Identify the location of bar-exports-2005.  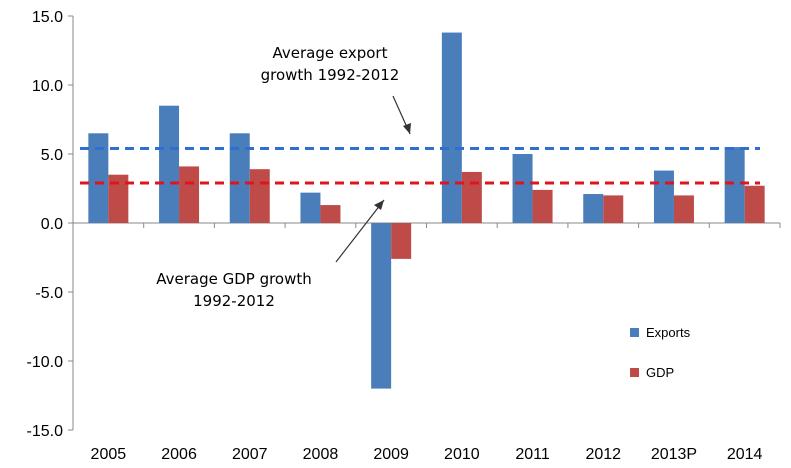
(98, 178).